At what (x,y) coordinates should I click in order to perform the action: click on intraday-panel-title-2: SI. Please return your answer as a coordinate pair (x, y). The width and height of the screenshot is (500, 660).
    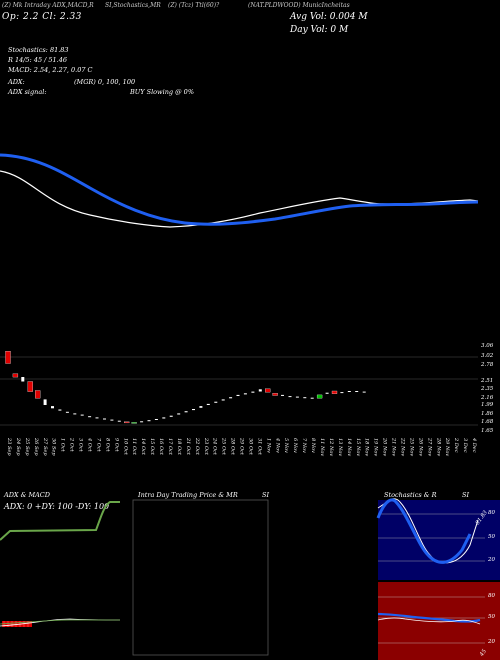
    Looking at the image, I should click on (266, 495).